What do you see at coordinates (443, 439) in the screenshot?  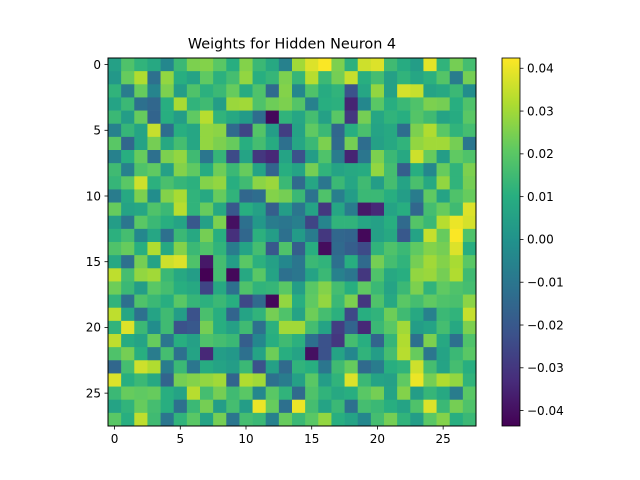 I see `x-tick-label: 25` at bounding box center [443, 439].